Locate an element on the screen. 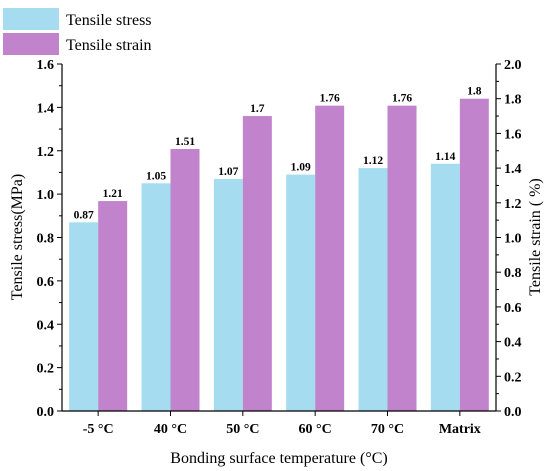 This screenshot has width=550, height=471. right-tick-label: 1.0 is located at coordinates (513, 239).